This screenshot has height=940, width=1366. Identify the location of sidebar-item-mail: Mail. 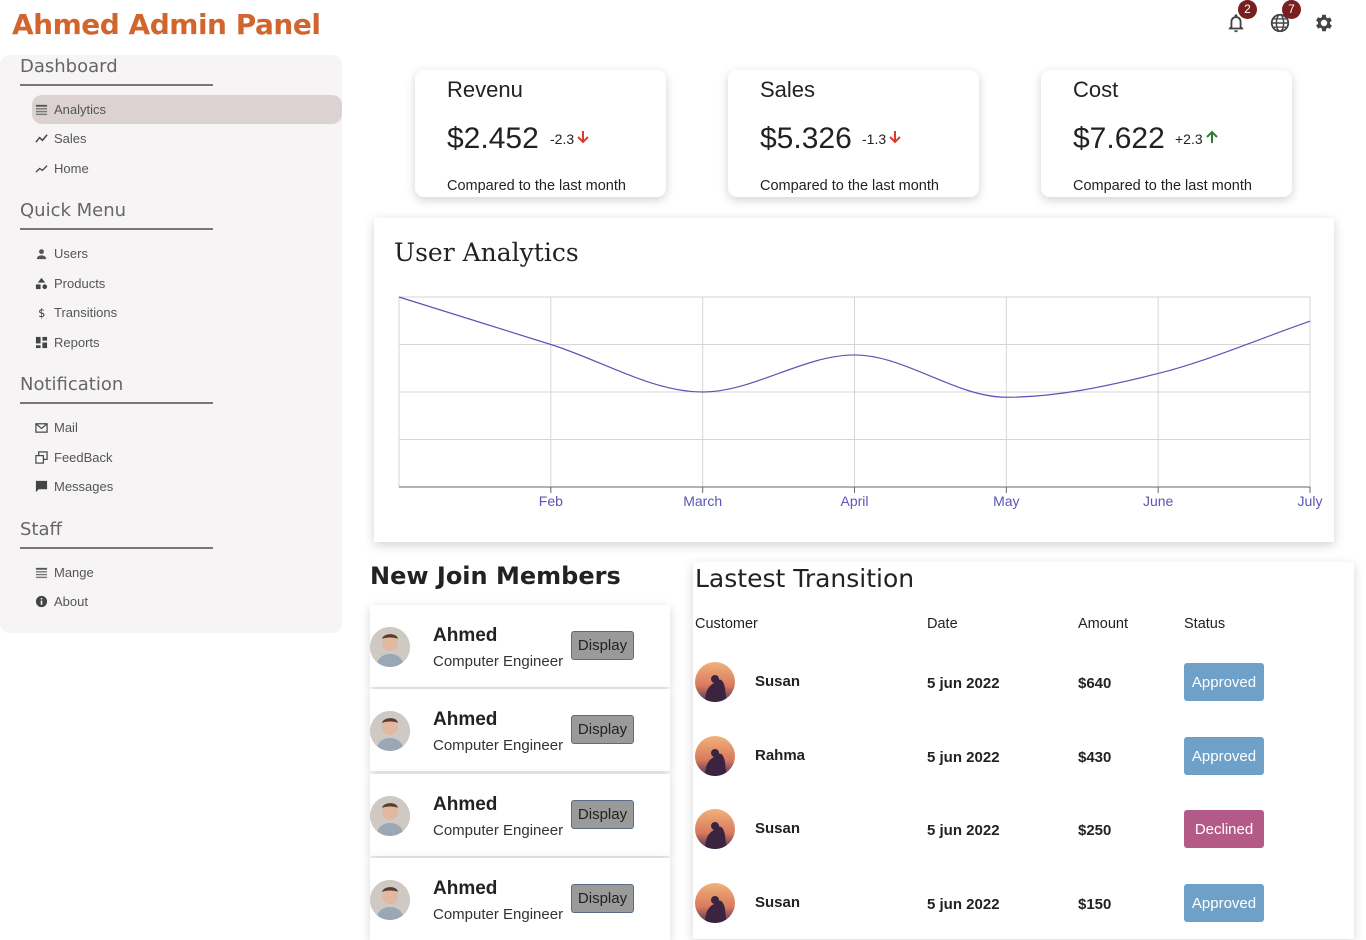
(187, 427).